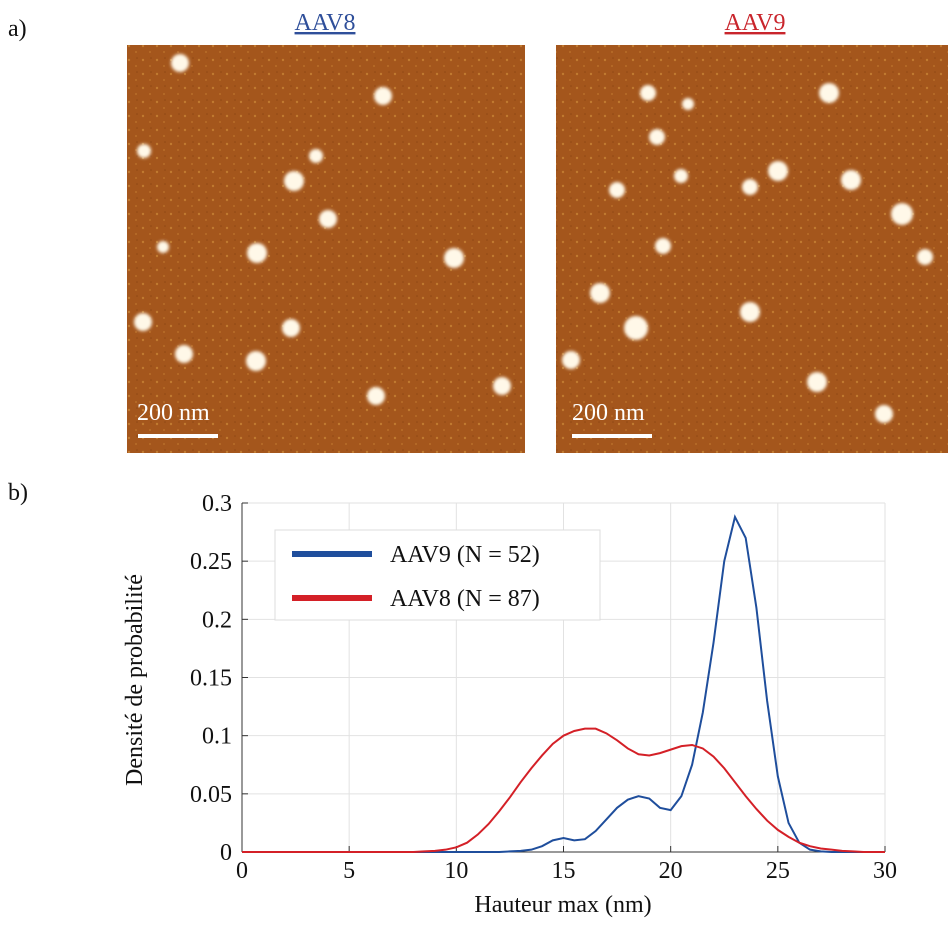  I want to click on x-tick-label: 0, so click(242, 871).